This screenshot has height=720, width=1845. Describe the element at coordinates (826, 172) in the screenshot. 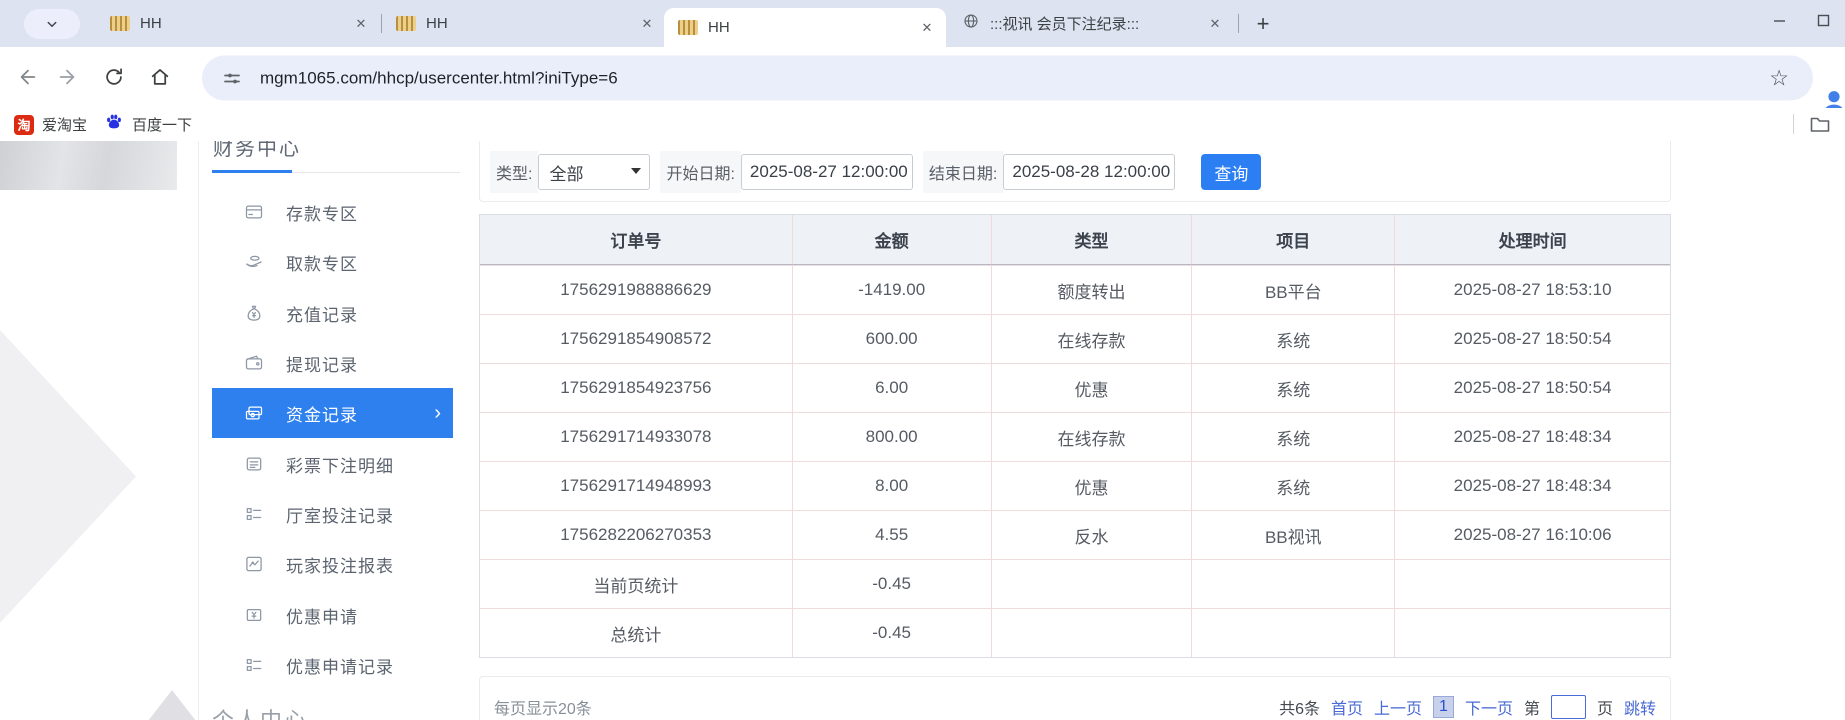

I see `start-date-input: 2025-08-27 12:00:00` at that location.